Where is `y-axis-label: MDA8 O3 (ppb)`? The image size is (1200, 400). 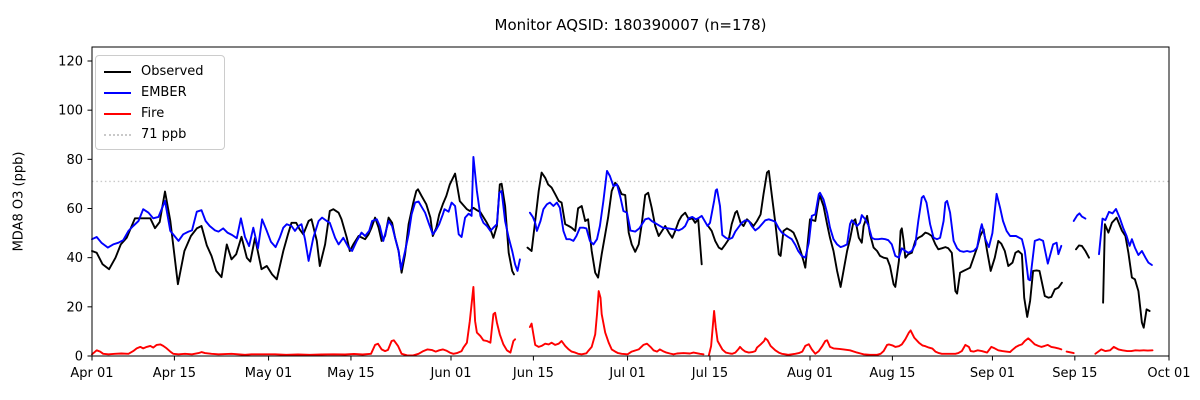
y-axis-label: MDA8 O3 (ppb) is located at coordinates (19, 201).